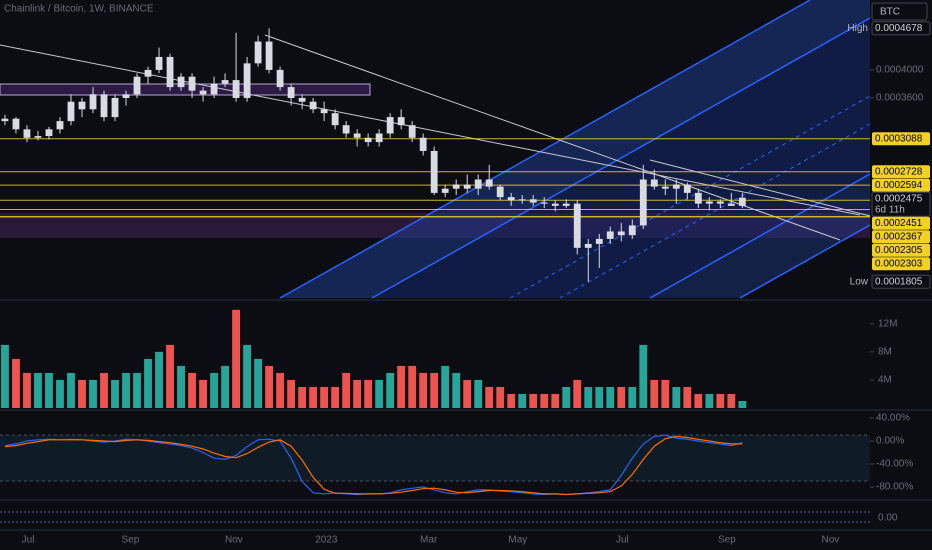  I want to click on x-tick-label: Jul, so click(28, 540).